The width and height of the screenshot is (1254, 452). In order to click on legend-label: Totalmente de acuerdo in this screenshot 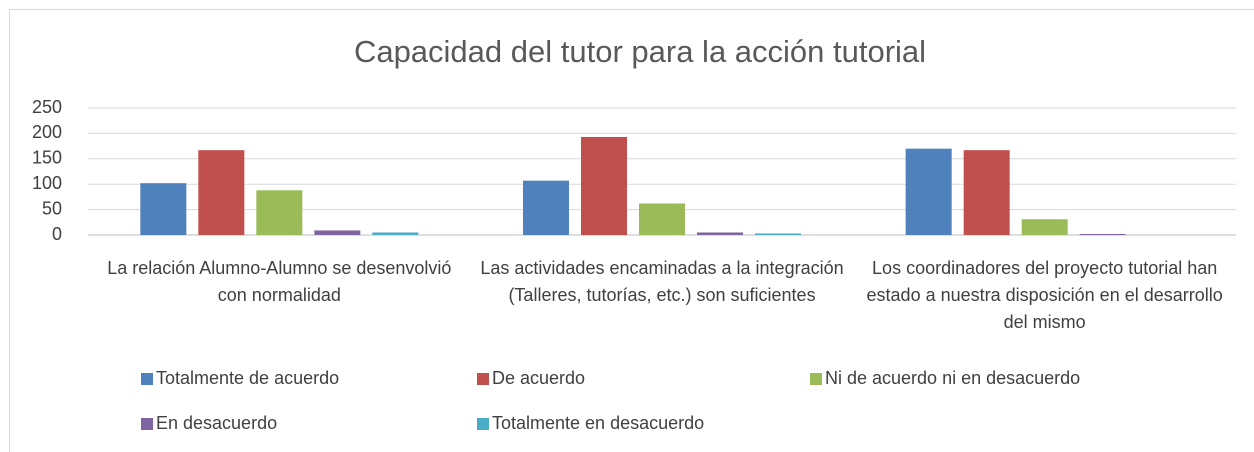, I will do `click(247, 378)`.